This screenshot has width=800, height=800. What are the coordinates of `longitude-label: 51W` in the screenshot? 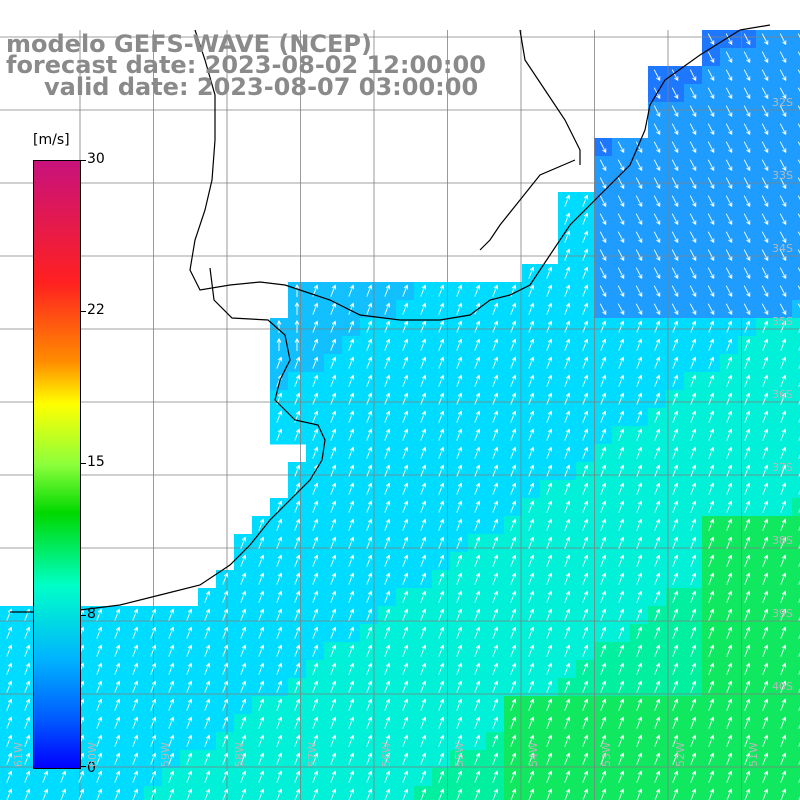 It's located at (753, 754).